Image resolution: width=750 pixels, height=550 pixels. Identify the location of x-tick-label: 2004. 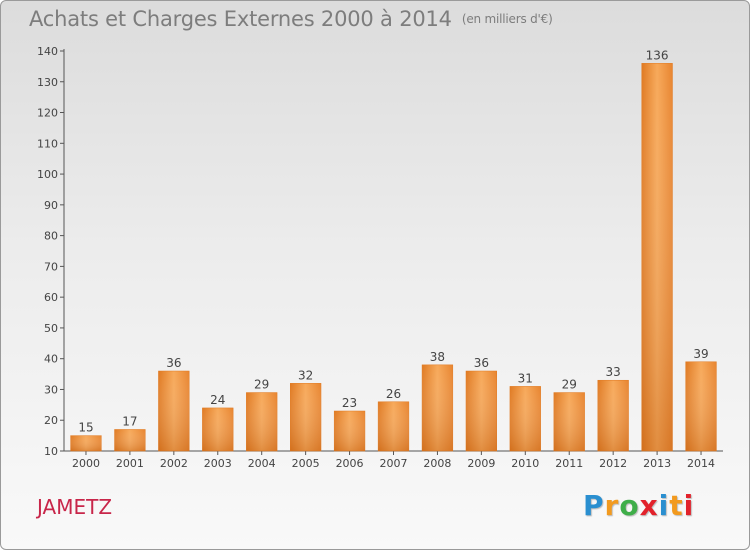
(262, 463).